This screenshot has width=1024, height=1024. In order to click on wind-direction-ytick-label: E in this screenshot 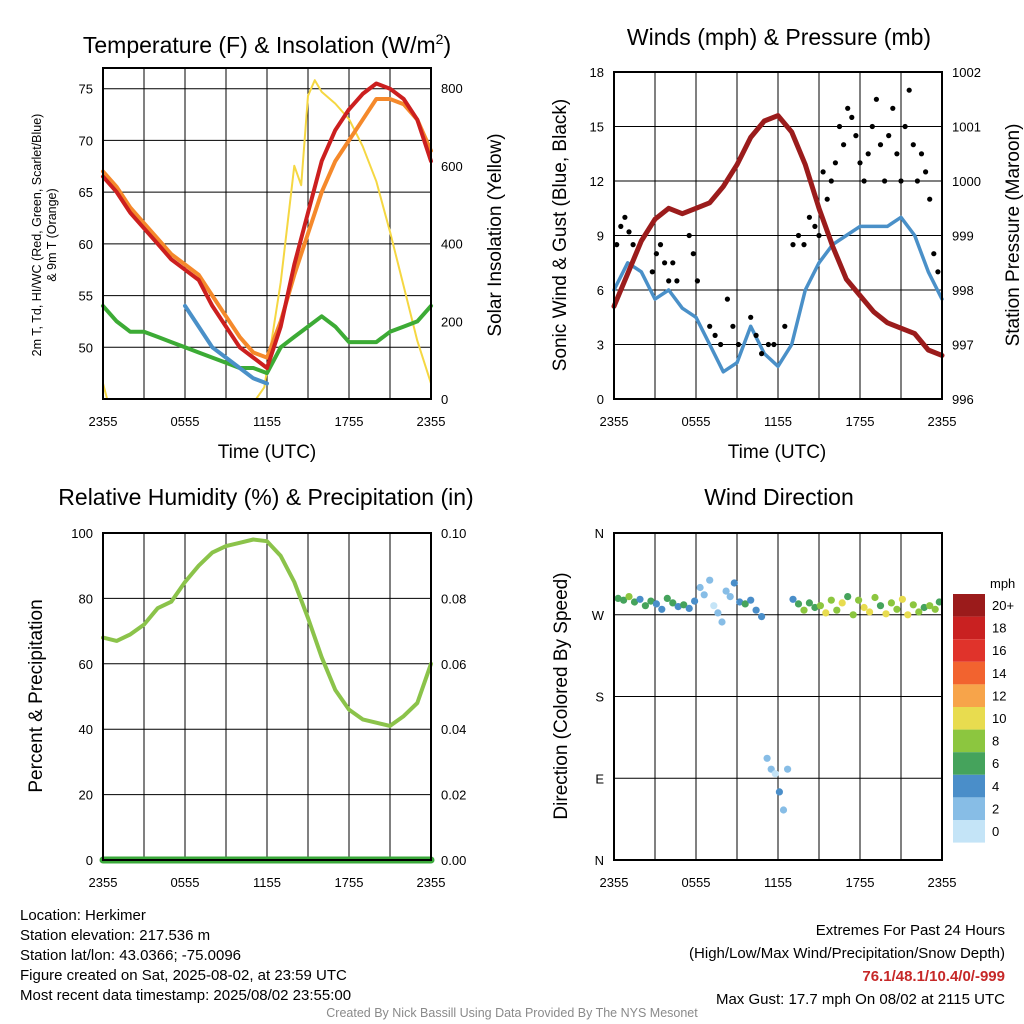, I will do `click(599, 778)`.